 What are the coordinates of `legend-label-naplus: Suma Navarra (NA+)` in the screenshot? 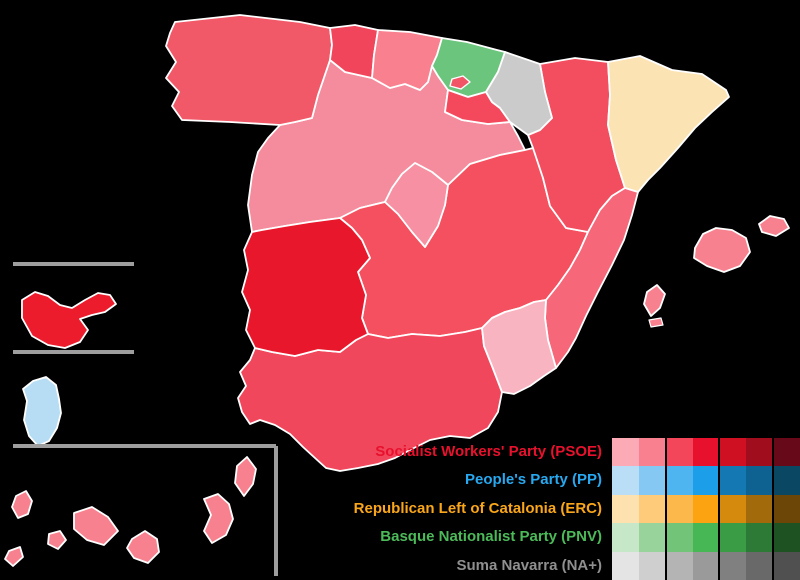 It's located at (529, 565).